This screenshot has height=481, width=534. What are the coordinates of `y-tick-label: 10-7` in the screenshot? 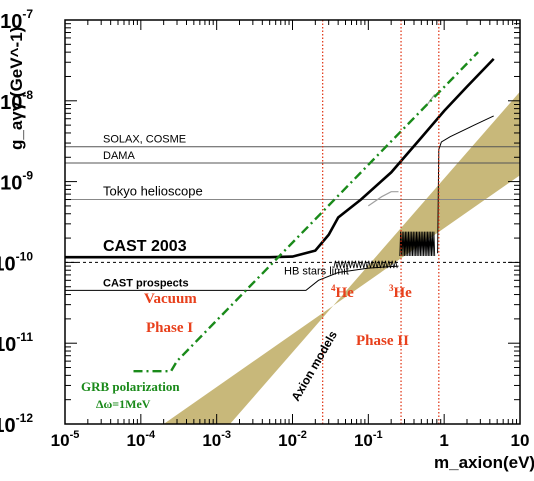 It's located at (16, 20).